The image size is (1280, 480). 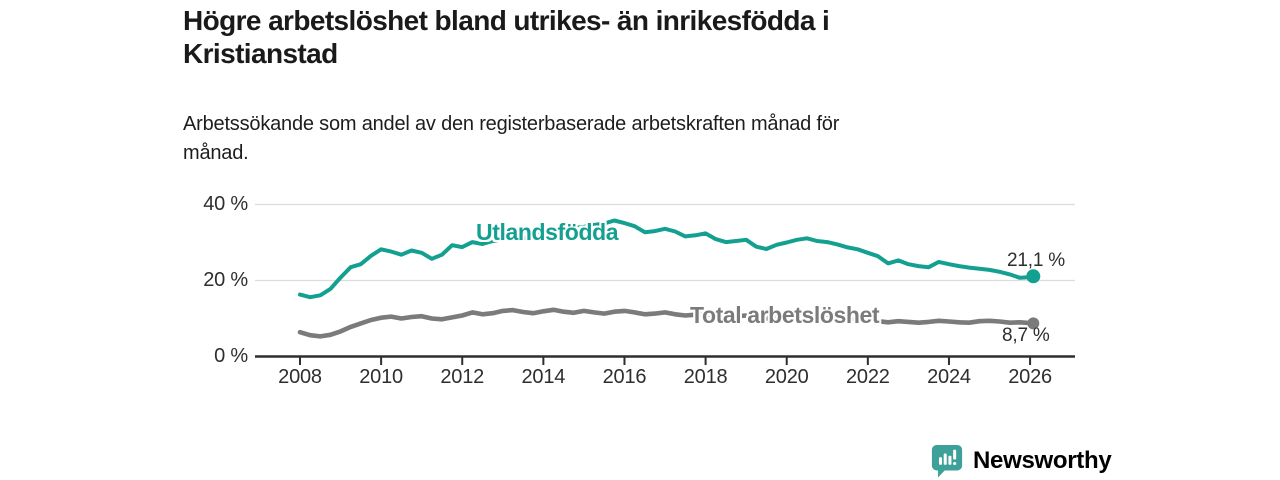 I want to click on x-tick-label: 2024, so click(x=949, y=377).